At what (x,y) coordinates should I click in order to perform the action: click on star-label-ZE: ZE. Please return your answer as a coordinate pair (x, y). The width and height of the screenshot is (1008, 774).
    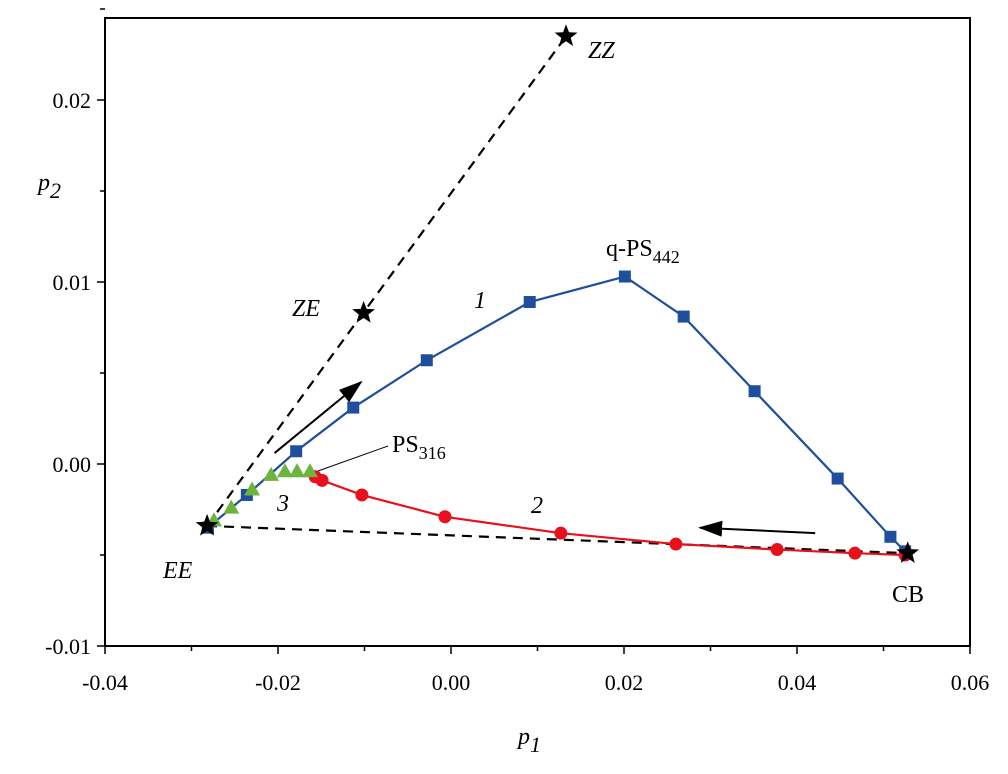
    Looking at the image, I should click on (306, 309).